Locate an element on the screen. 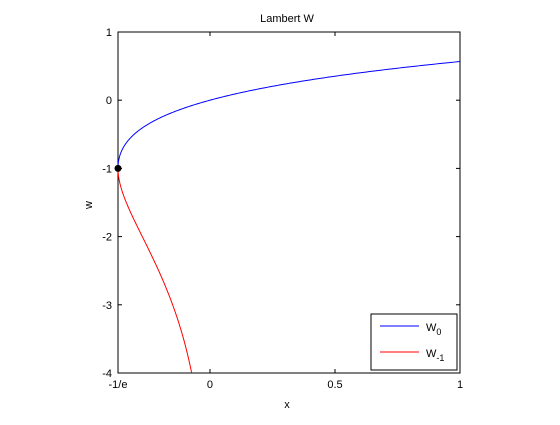 The height and width of the screenshot is (425, 560). y-tick-label: -3 is located at coordinates (107, 306).